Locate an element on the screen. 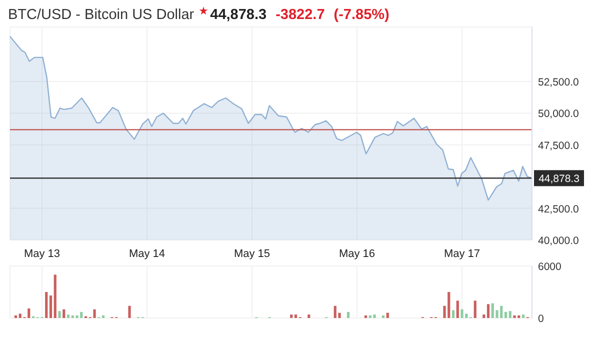  x-tick-label: May 13 is located at coordinates (42, 254).